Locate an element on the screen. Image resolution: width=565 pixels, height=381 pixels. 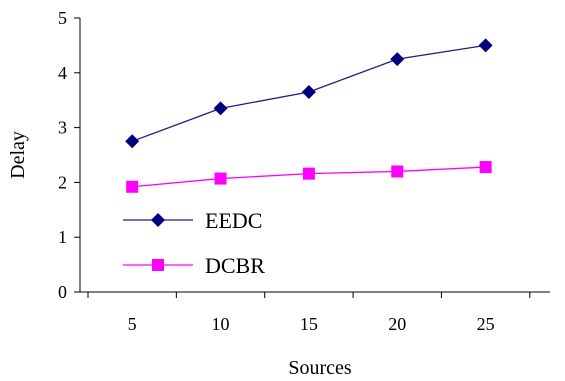
x-tick-label: 10 is located at coordinates (221, 324).